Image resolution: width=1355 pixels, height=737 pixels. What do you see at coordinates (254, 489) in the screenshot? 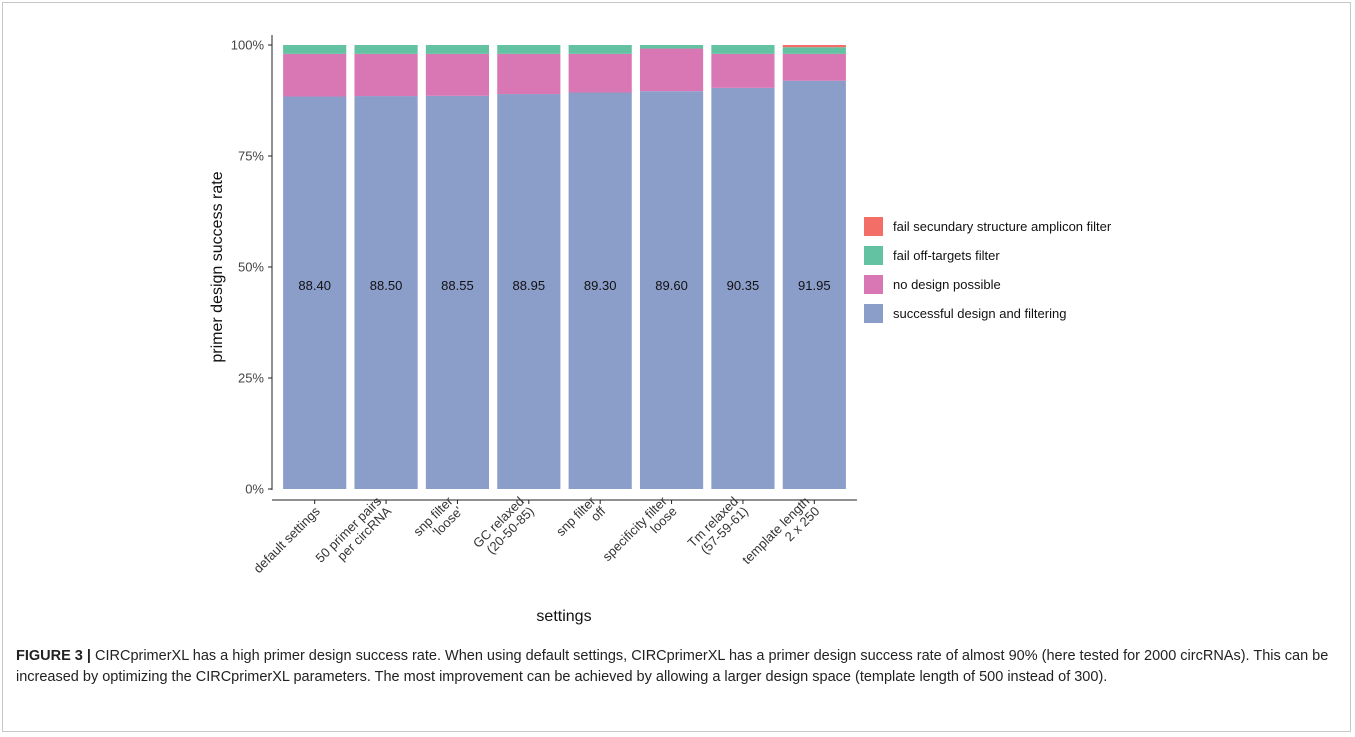
I see `y-tick-label: 0%` at bounding box center [254, 489].